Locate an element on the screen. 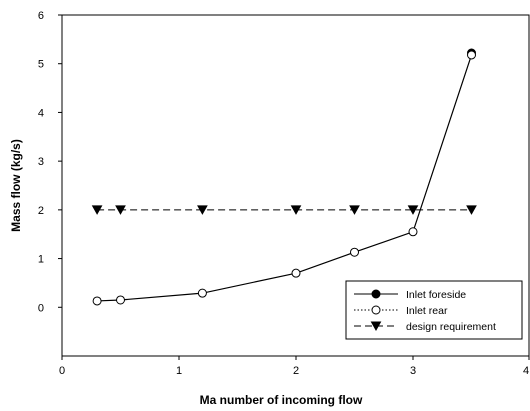  x-tick-label: 1 is located at coordinates (179, 371).